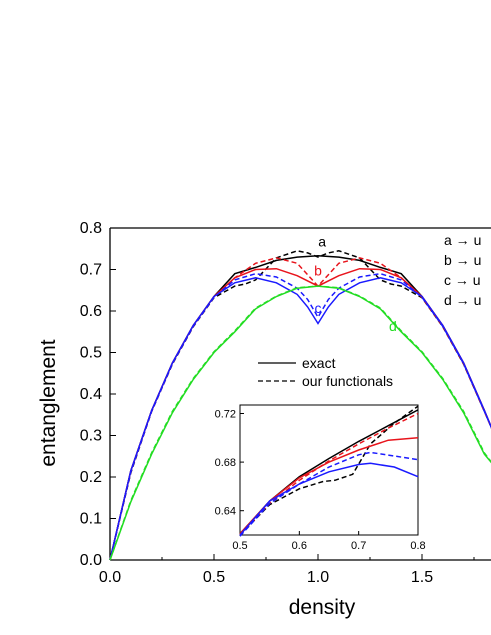 This screenshot has width=491, height=635. What do you see at coordinates (91, 228) in the screenshot?
I see `y-tick-label: 0.8` at bounding box center [91, 228].